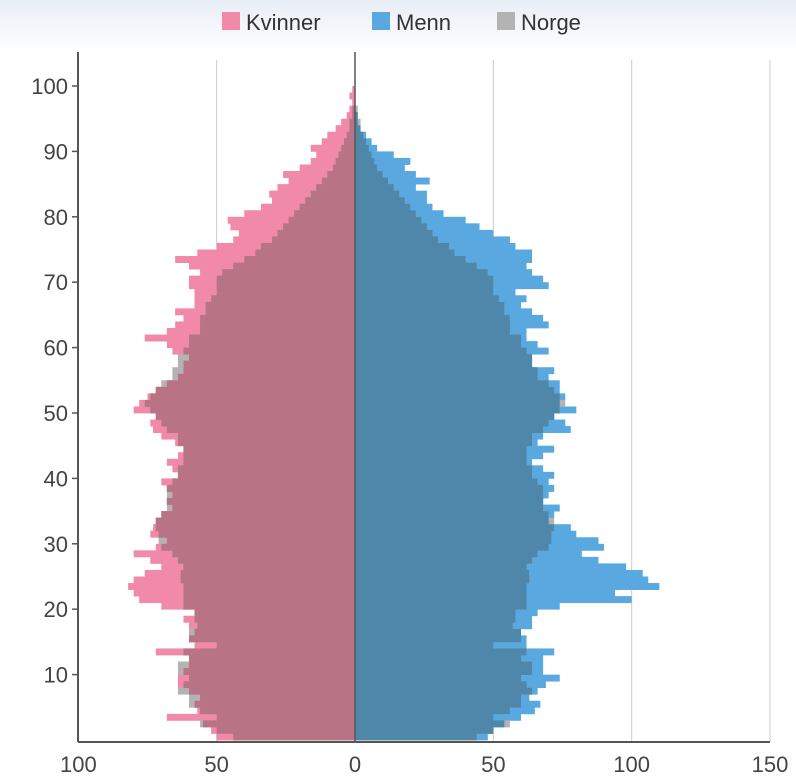 The height and width of the screenshot is (781, 796). What do you see at coordinates (539, 22) in the screenshot?
I see `legend-item-norge: Norge` at bounding box center [539, 22].